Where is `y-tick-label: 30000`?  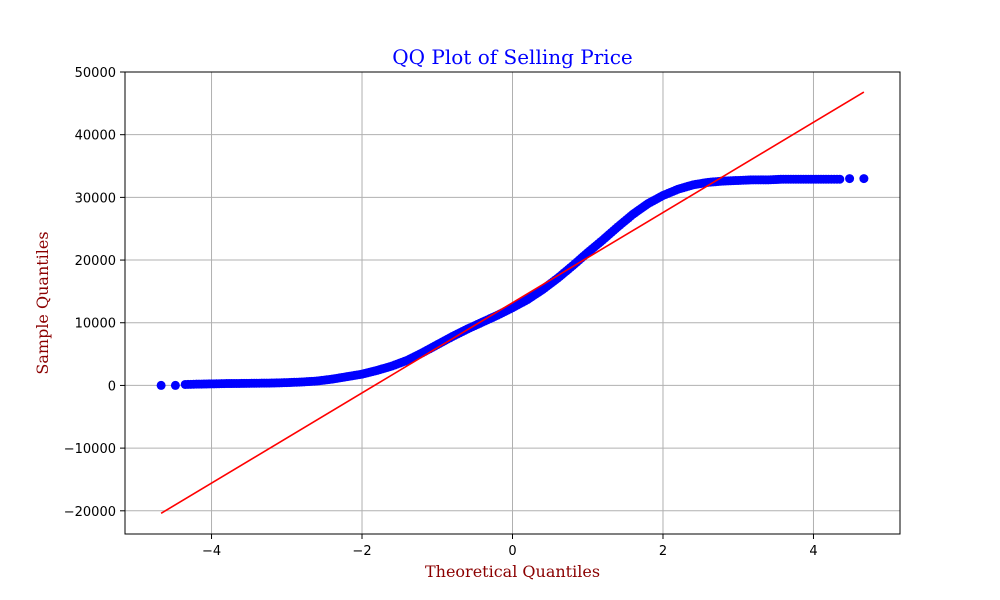
y-tick-label: 30000 is located at coordinates (95, 198).